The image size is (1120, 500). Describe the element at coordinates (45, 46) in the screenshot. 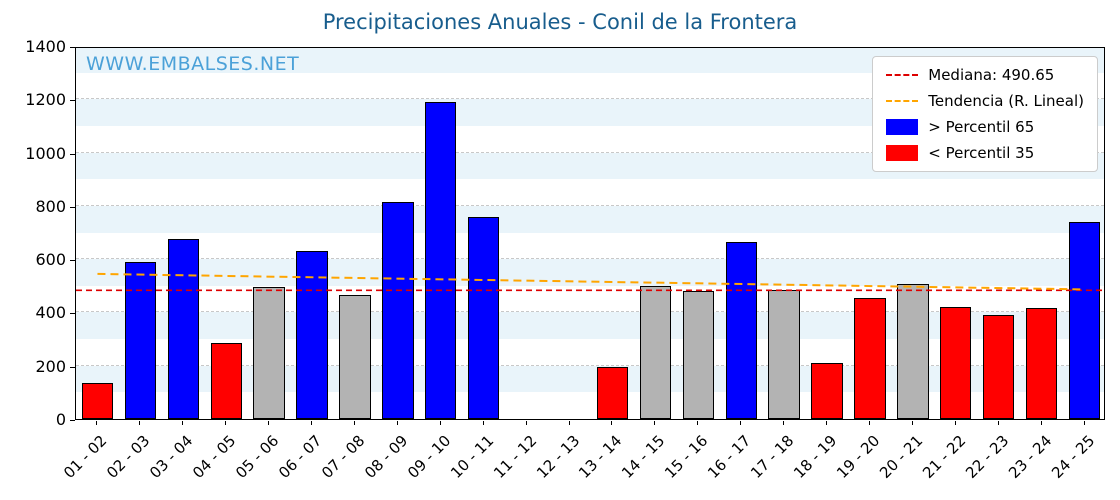

I see `y-tick-label: 1400` at that location.